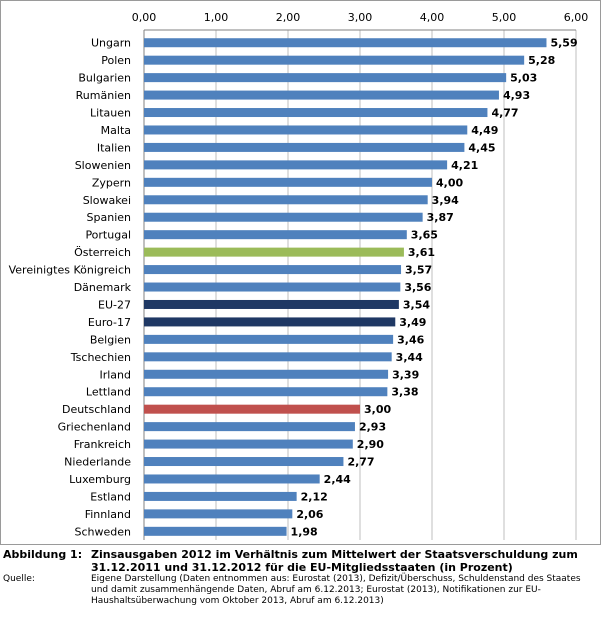  What do you see at coordinates (504, 17) in the screenshot?
I see `x-tick-label: 5,00` at bounding box center [504, 17].